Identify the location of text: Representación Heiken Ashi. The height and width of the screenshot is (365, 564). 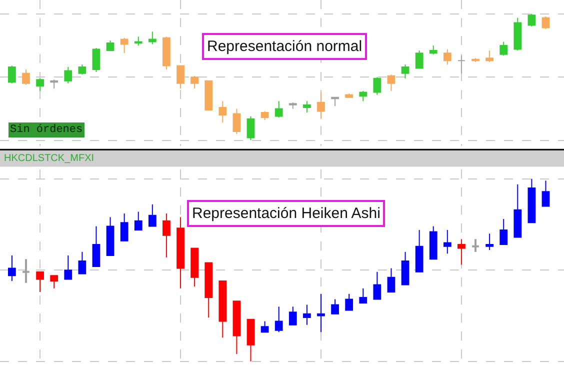
(286, 213).